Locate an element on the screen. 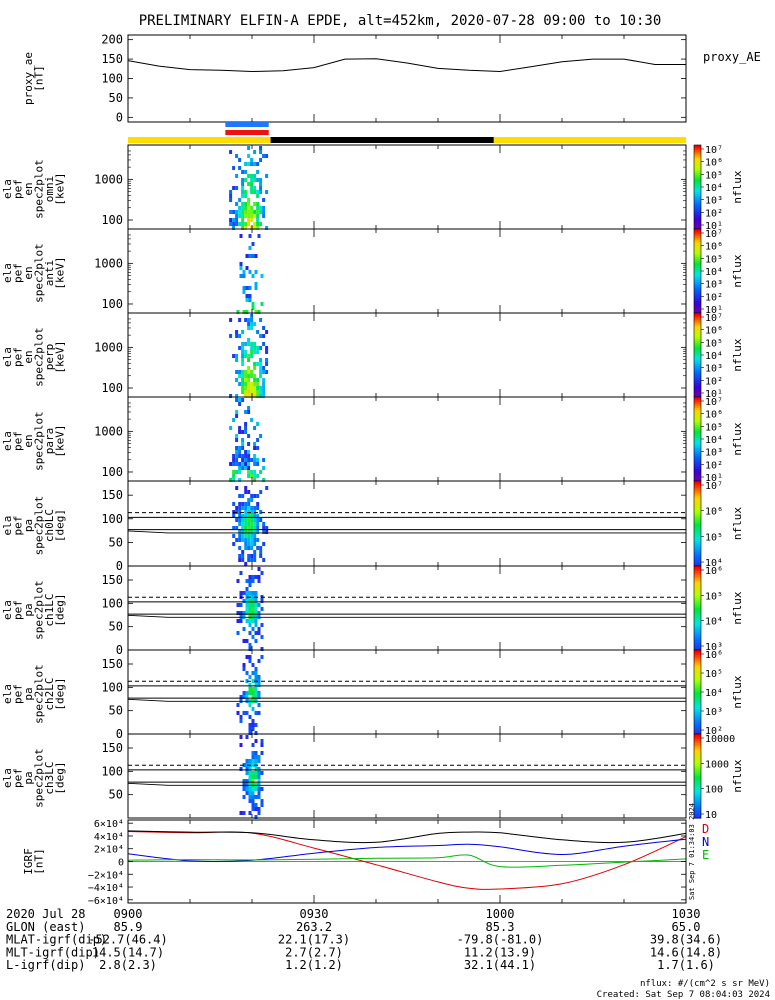 This screenshot has width=775, height=1000. spectrogram-cells is located at coordinates (250, 526).